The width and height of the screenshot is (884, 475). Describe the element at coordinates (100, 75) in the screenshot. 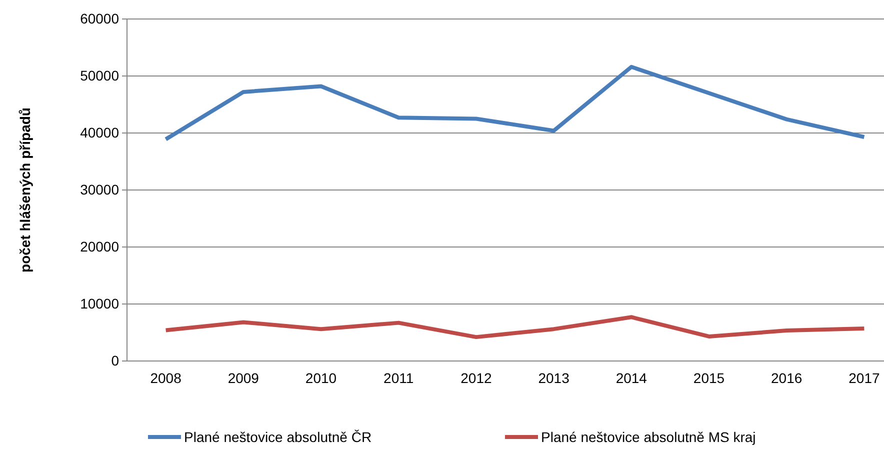

I see `y-tick-label: 50000` at that location.